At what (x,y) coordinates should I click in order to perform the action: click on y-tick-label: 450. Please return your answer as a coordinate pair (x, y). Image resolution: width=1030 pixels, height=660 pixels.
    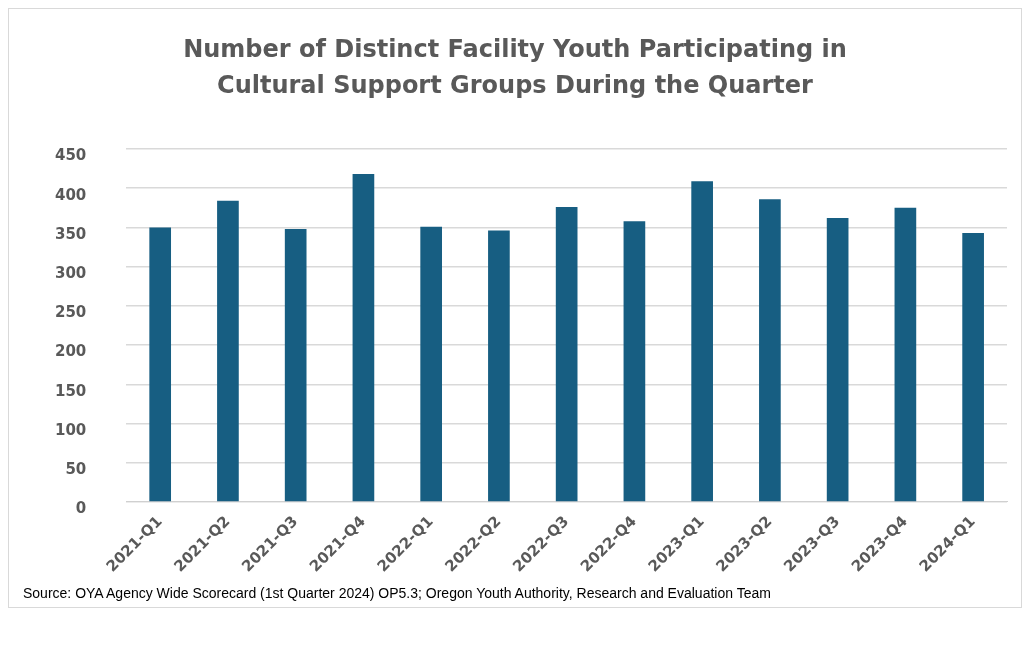
    Looking at the image, I should click on (71, 155).